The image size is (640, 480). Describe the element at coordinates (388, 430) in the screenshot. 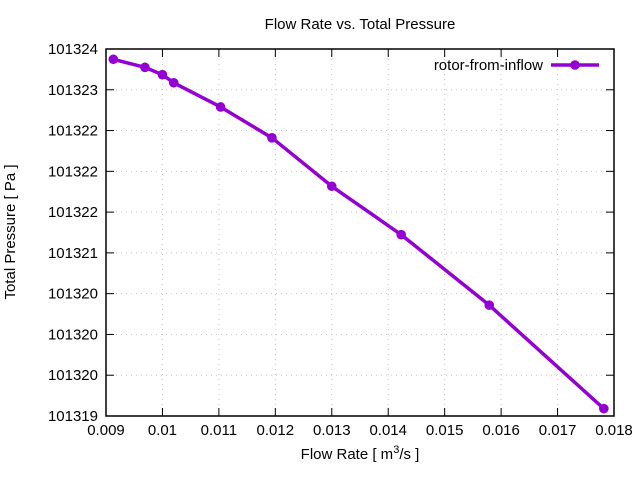

I see `x-tick-label: 0.014` at that location.